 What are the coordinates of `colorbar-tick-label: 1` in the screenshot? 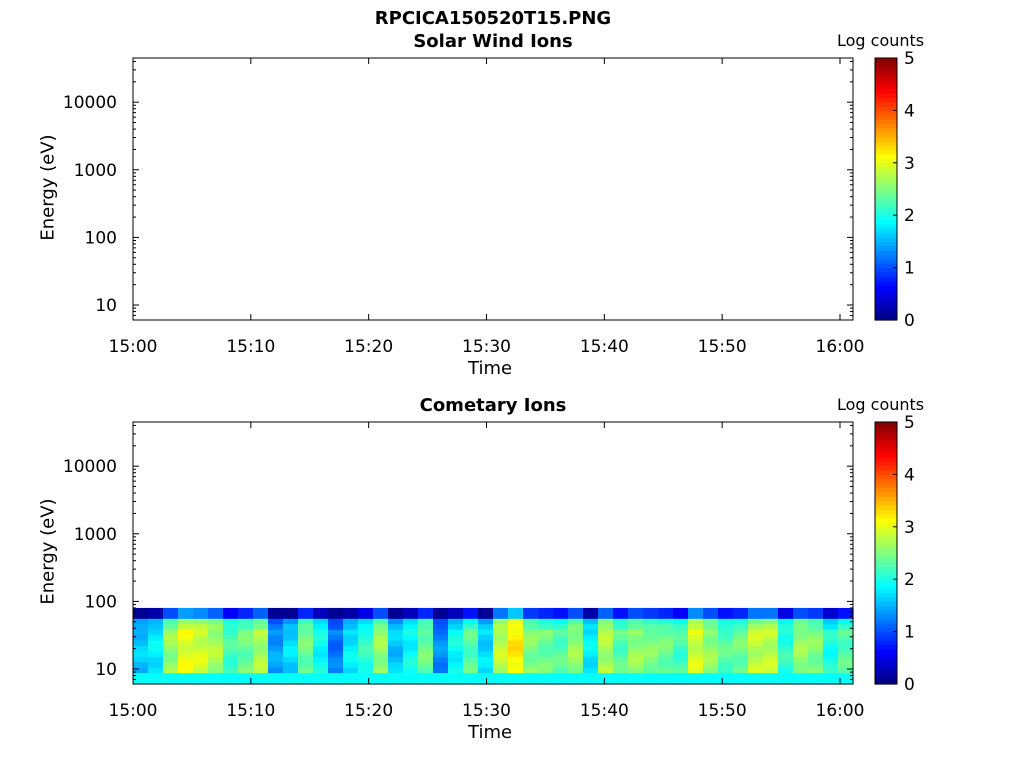 It's located at (909, 633).